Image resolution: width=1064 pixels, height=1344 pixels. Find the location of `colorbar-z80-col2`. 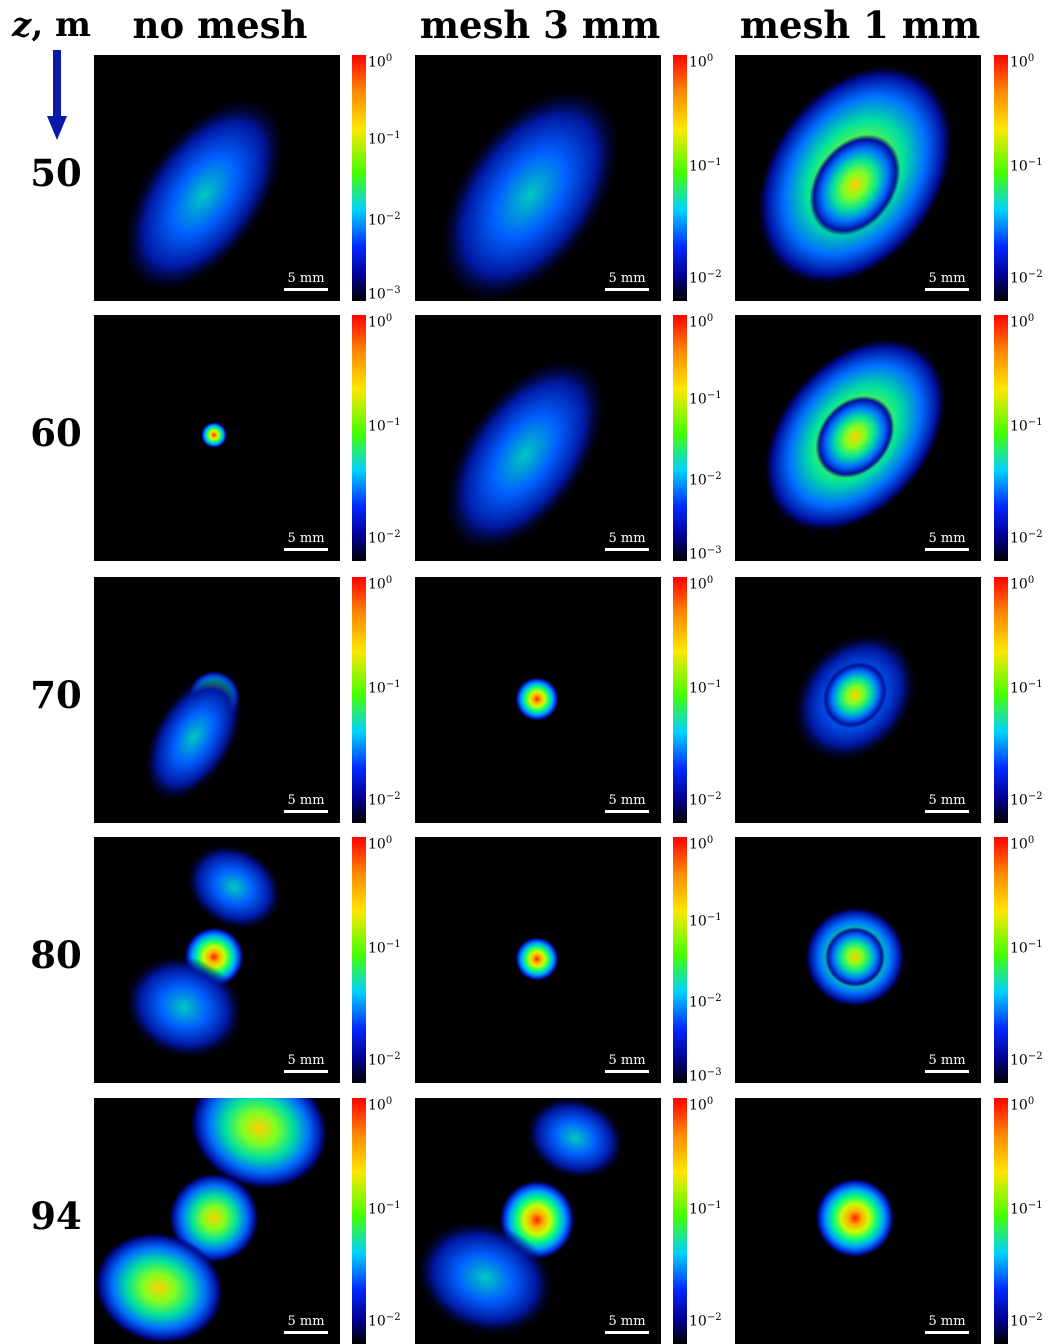

colorbar-z80-col2 is located at coordinates (680, 960).